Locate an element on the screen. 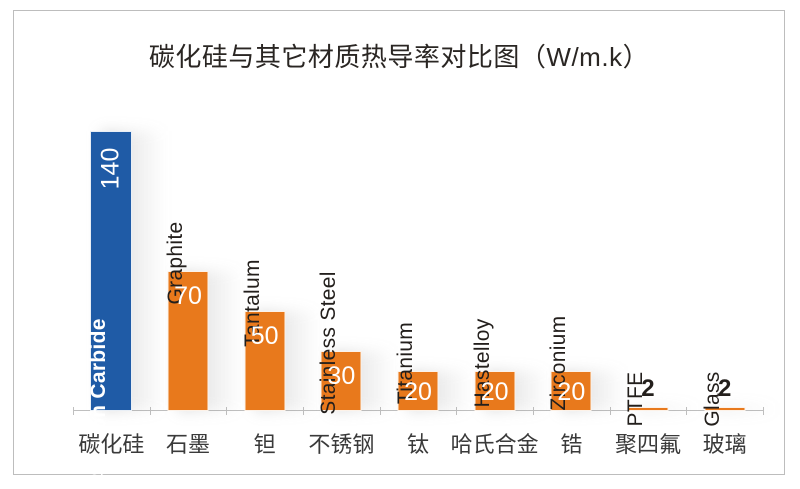 The image size is (800, 489). bar-group: Hastelloy 20 is located at coordinates (502, 261).